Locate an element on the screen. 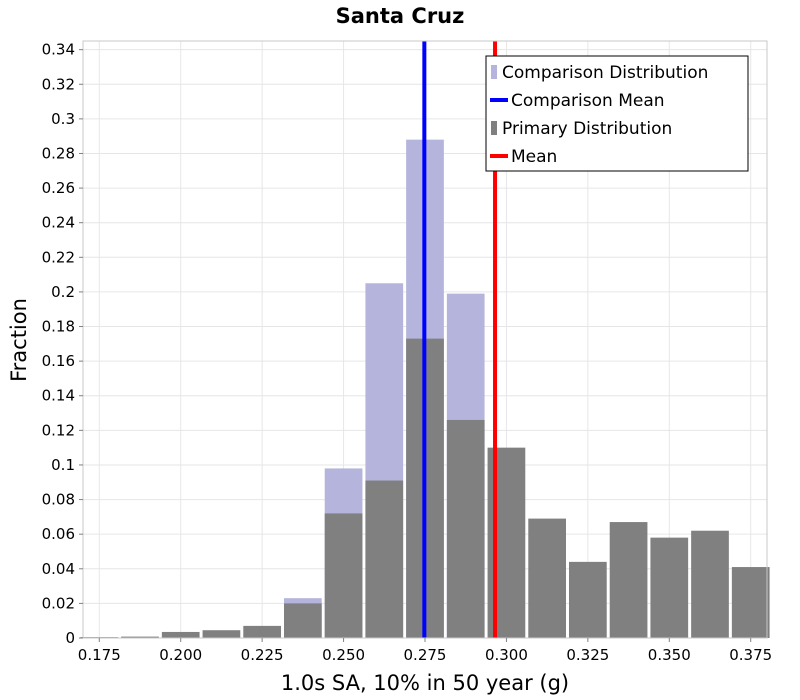  legend-label: Comparison Mean is located at coordinates (588, 101).